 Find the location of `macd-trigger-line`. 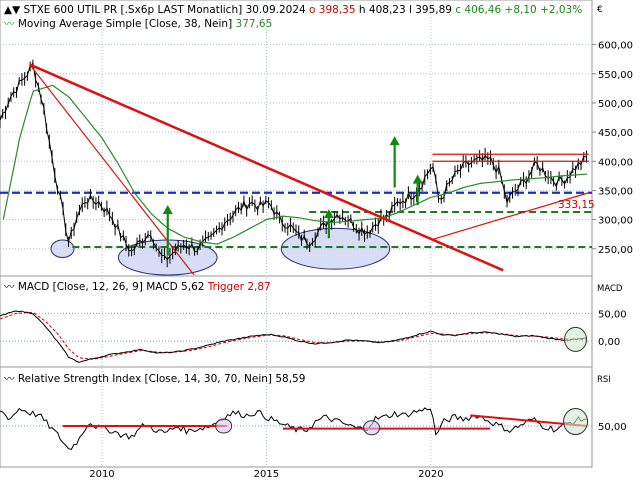

macd-trigger-line is located at coordinates (293, 335).